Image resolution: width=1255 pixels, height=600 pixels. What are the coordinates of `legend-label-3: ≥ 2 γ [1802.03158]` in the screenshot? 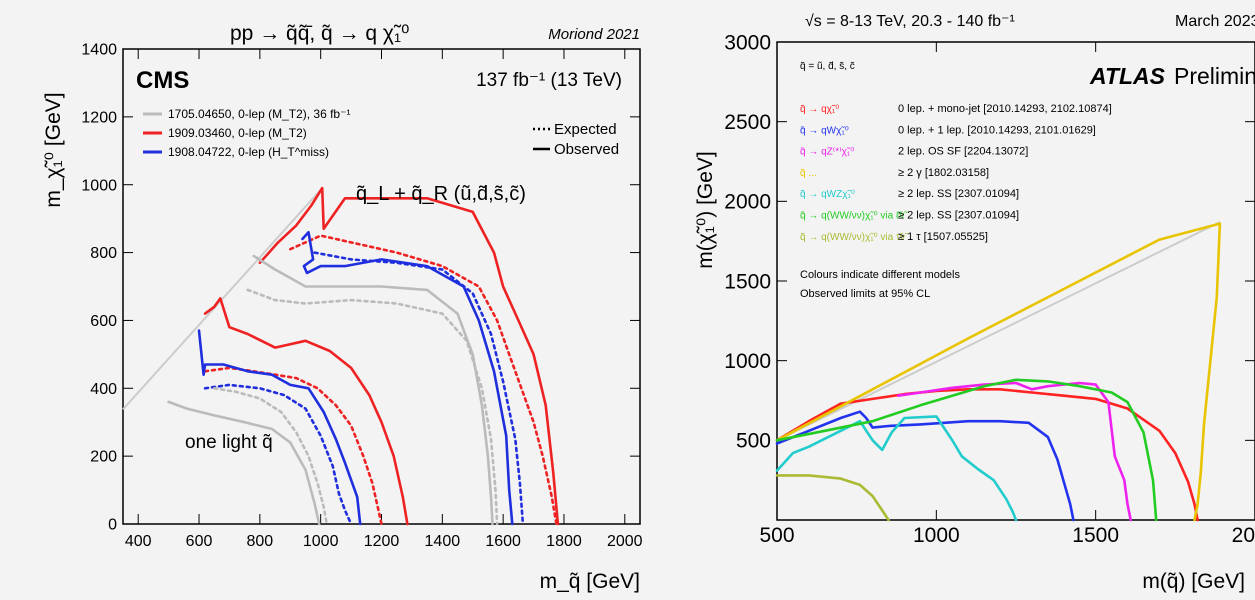 It's located at (943, 173).